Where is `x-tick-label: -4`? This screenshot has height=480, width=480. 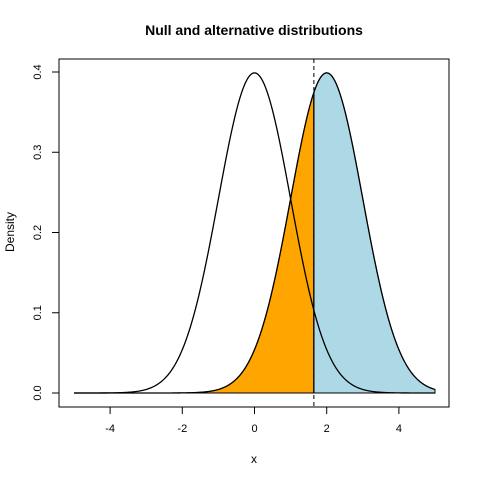 x-tick-label: -4 is located at coordinates (110, 429).